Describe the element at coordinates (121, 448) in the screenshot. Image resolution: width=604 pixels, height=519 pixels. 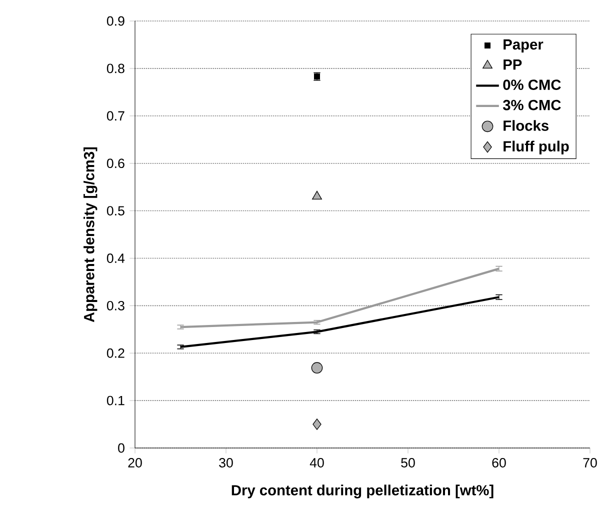
I see `y-tick-label: 0` at that location.